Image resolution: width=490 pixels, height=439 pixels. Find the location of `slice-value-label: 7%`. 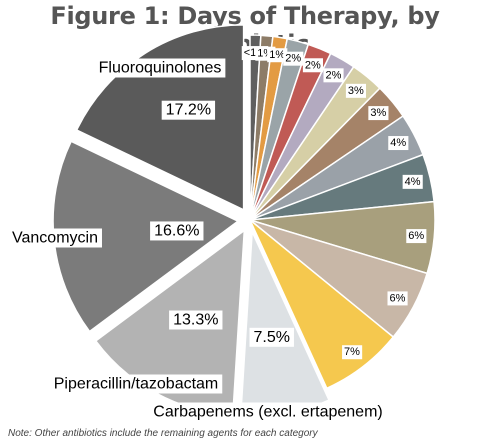

slice-value-label: 7% is located at coordinates (352, 352).